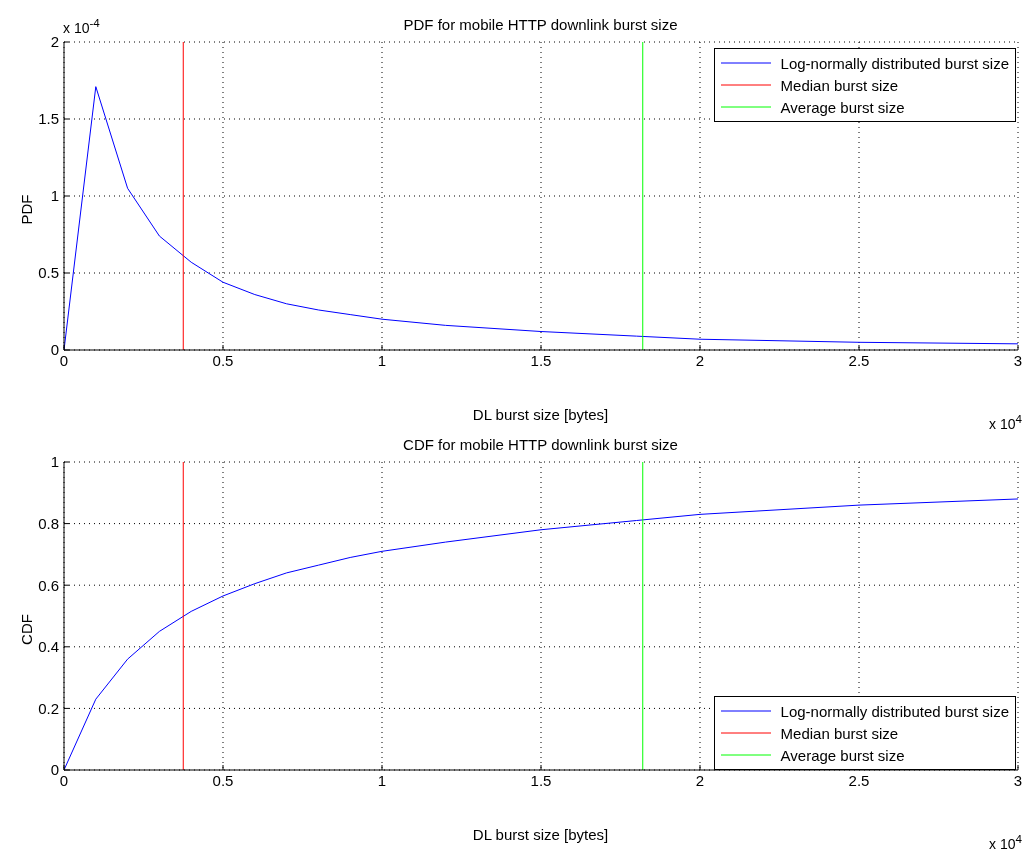 This screenshot has height=859, width=1034. I want to click on y-tick-label: 0.4, so click(48, 647).